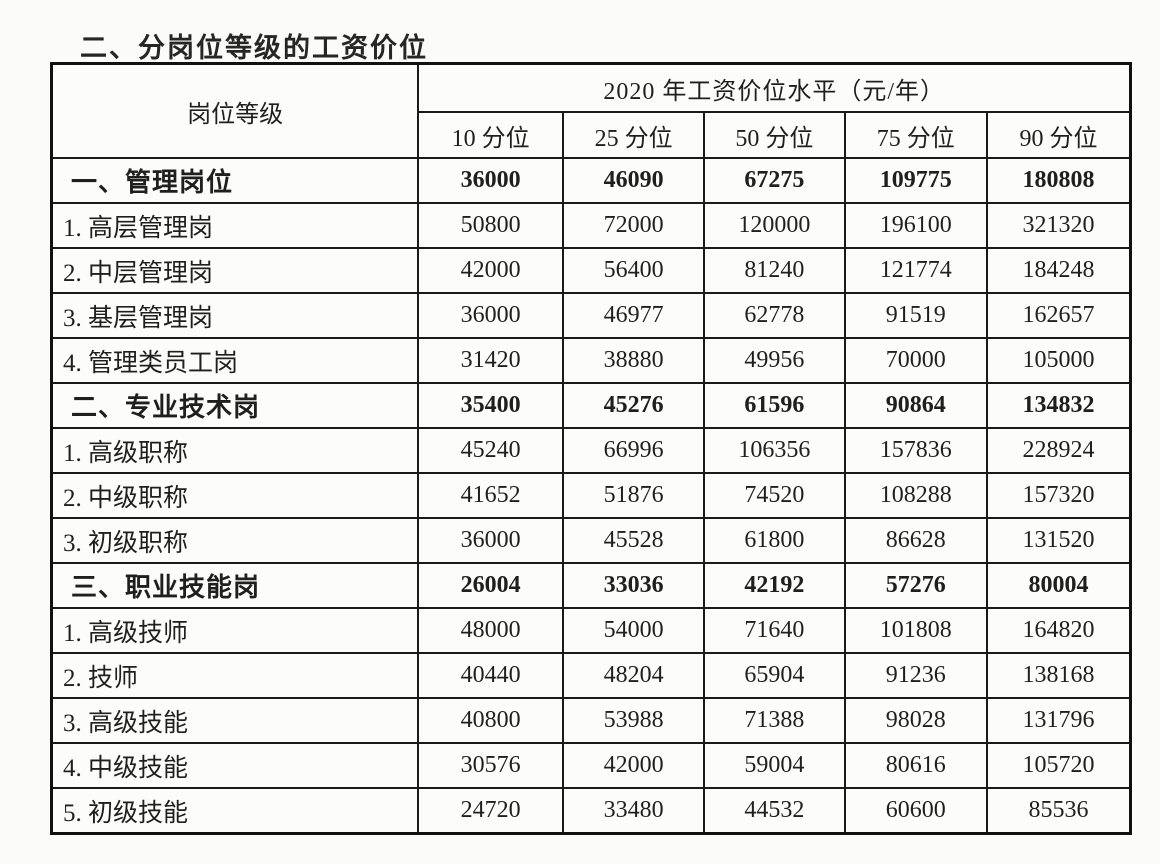 Image resolution: width=1160 pixels, height=864 pixels. Describe the element at coordinates (235, 270) in the screenshot. I see `row-label: 2. 中层管理岗` at that location.